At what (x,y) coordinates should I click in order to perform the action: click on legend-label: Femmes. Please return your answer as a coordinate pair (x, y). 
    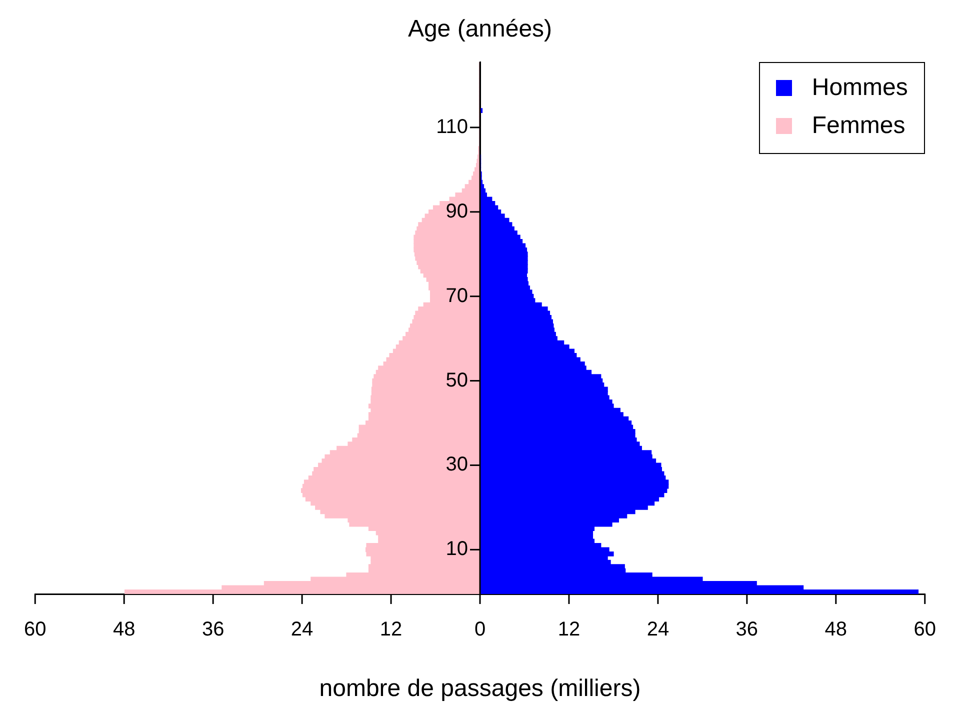
    Looking at the image, I should click on (859, 126).